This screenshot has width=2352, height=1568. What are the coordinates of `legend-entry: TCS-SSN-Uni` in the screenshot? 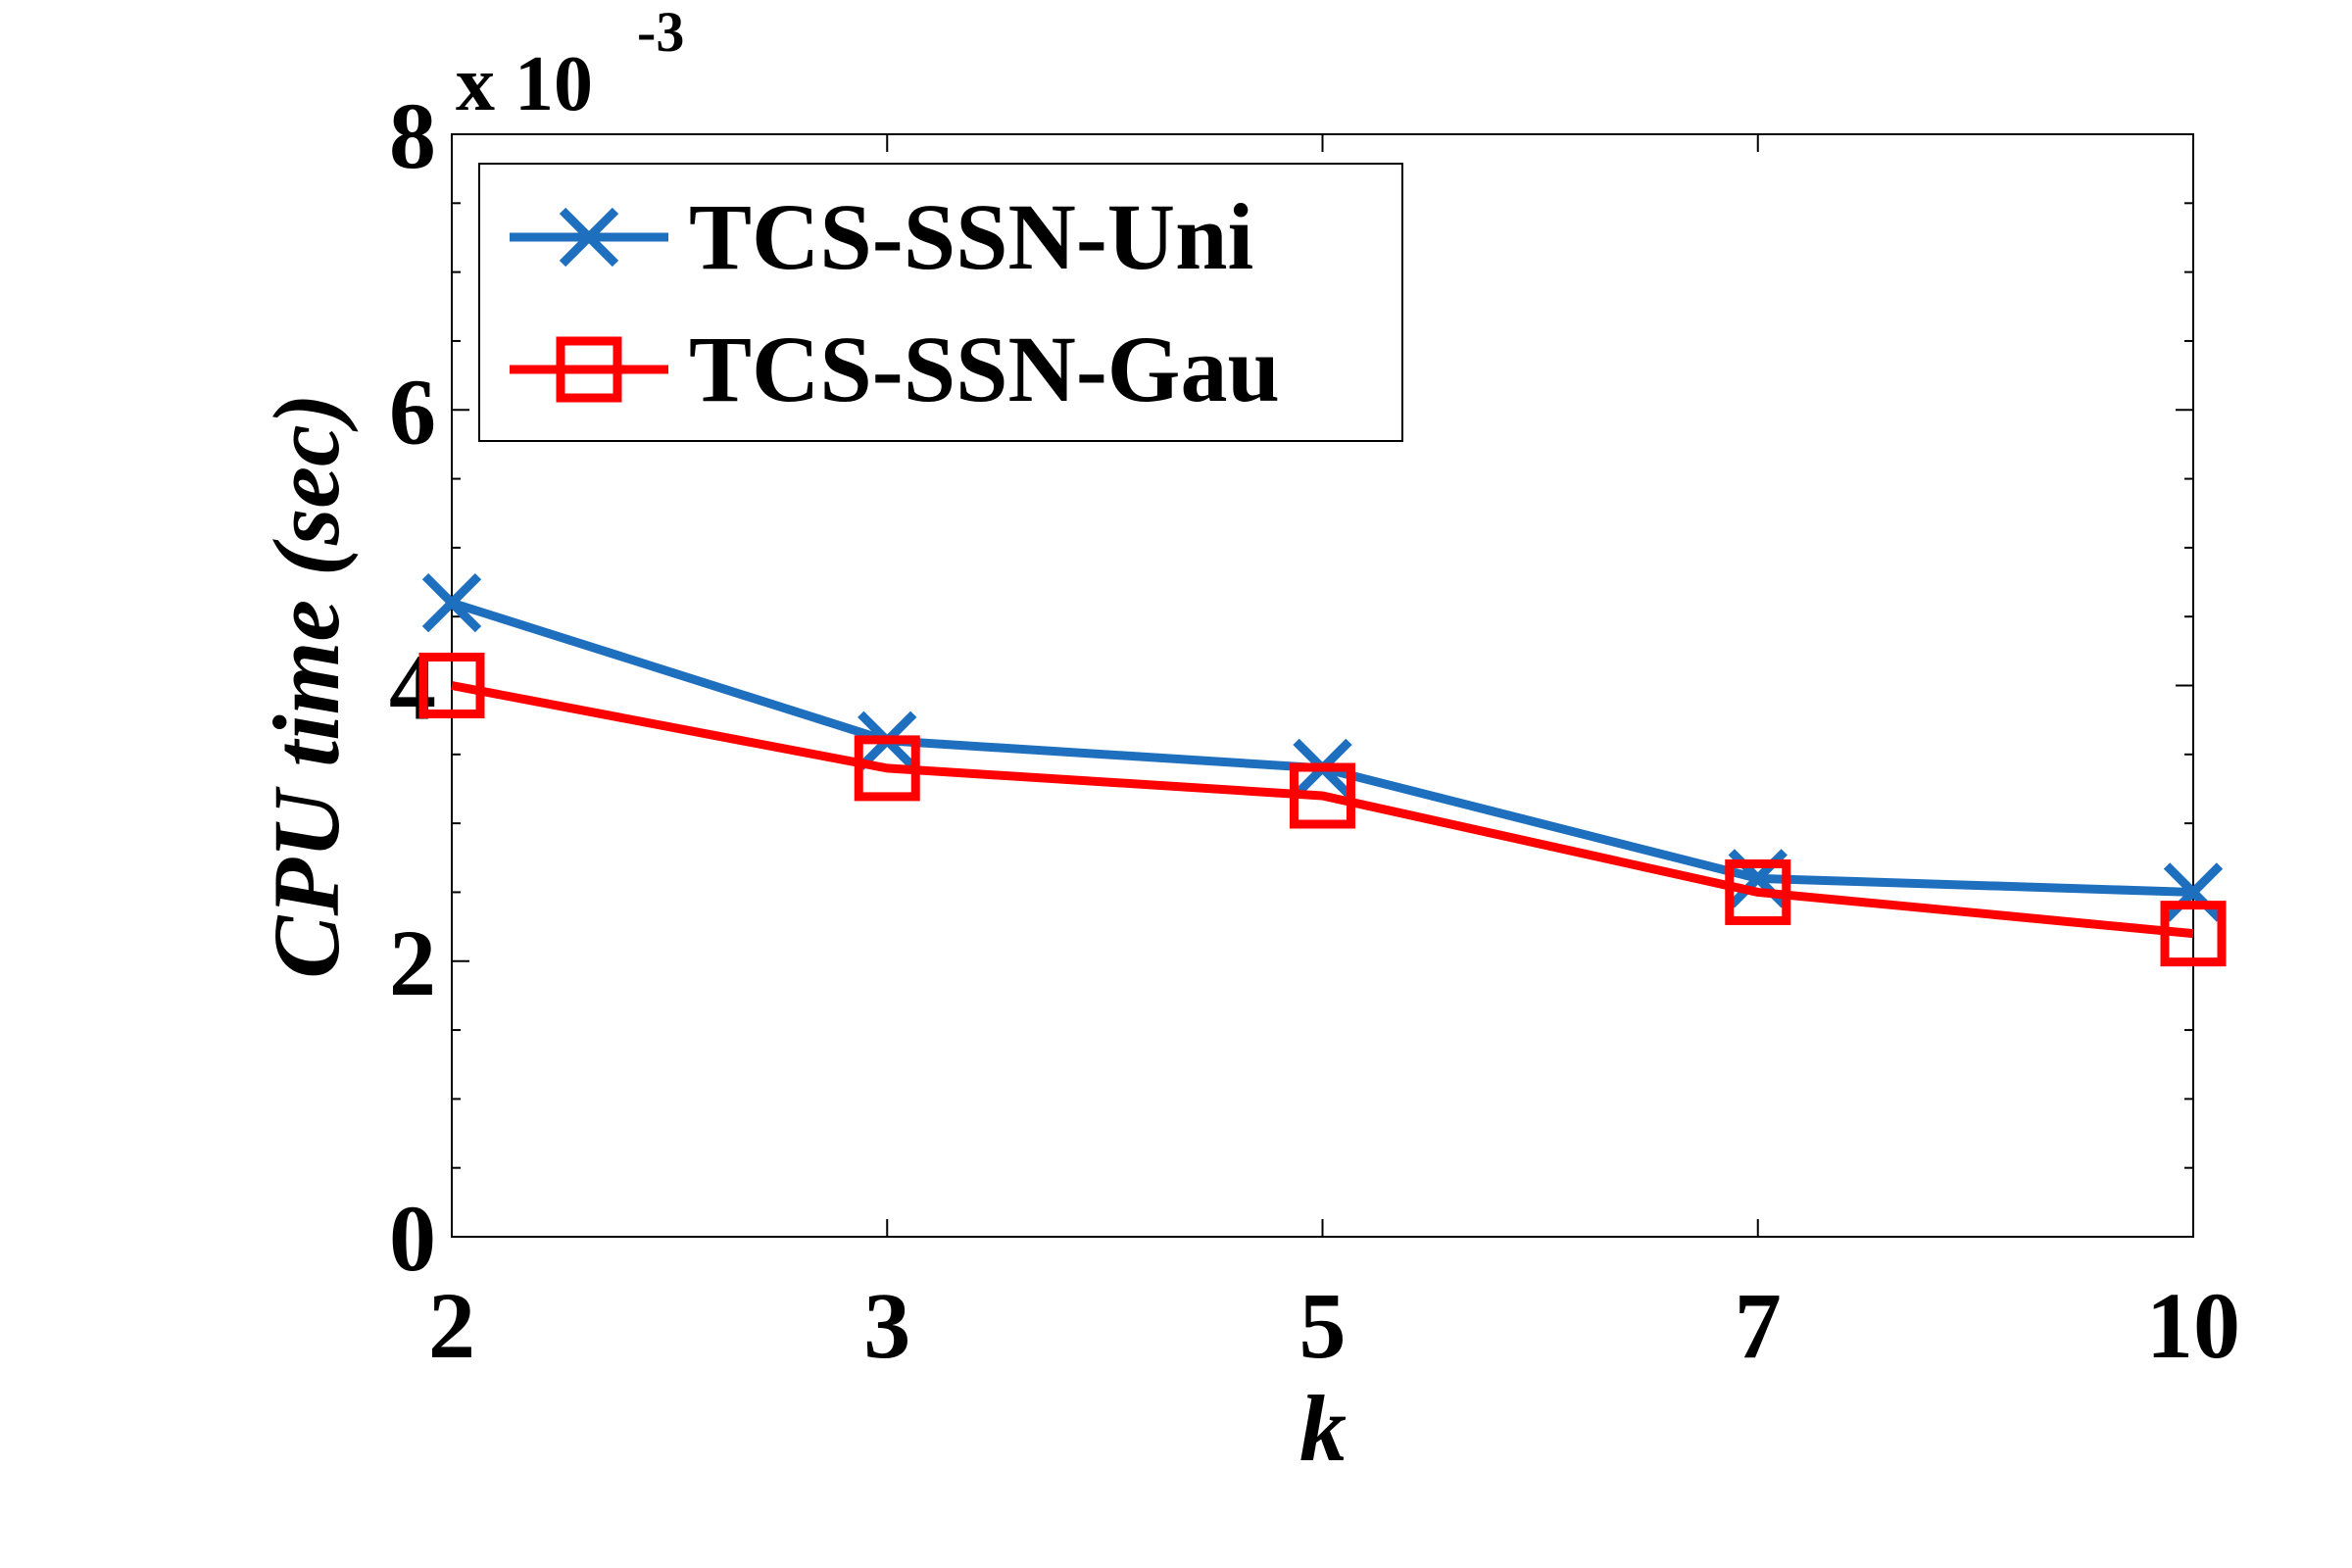 It's located at (881, 236).